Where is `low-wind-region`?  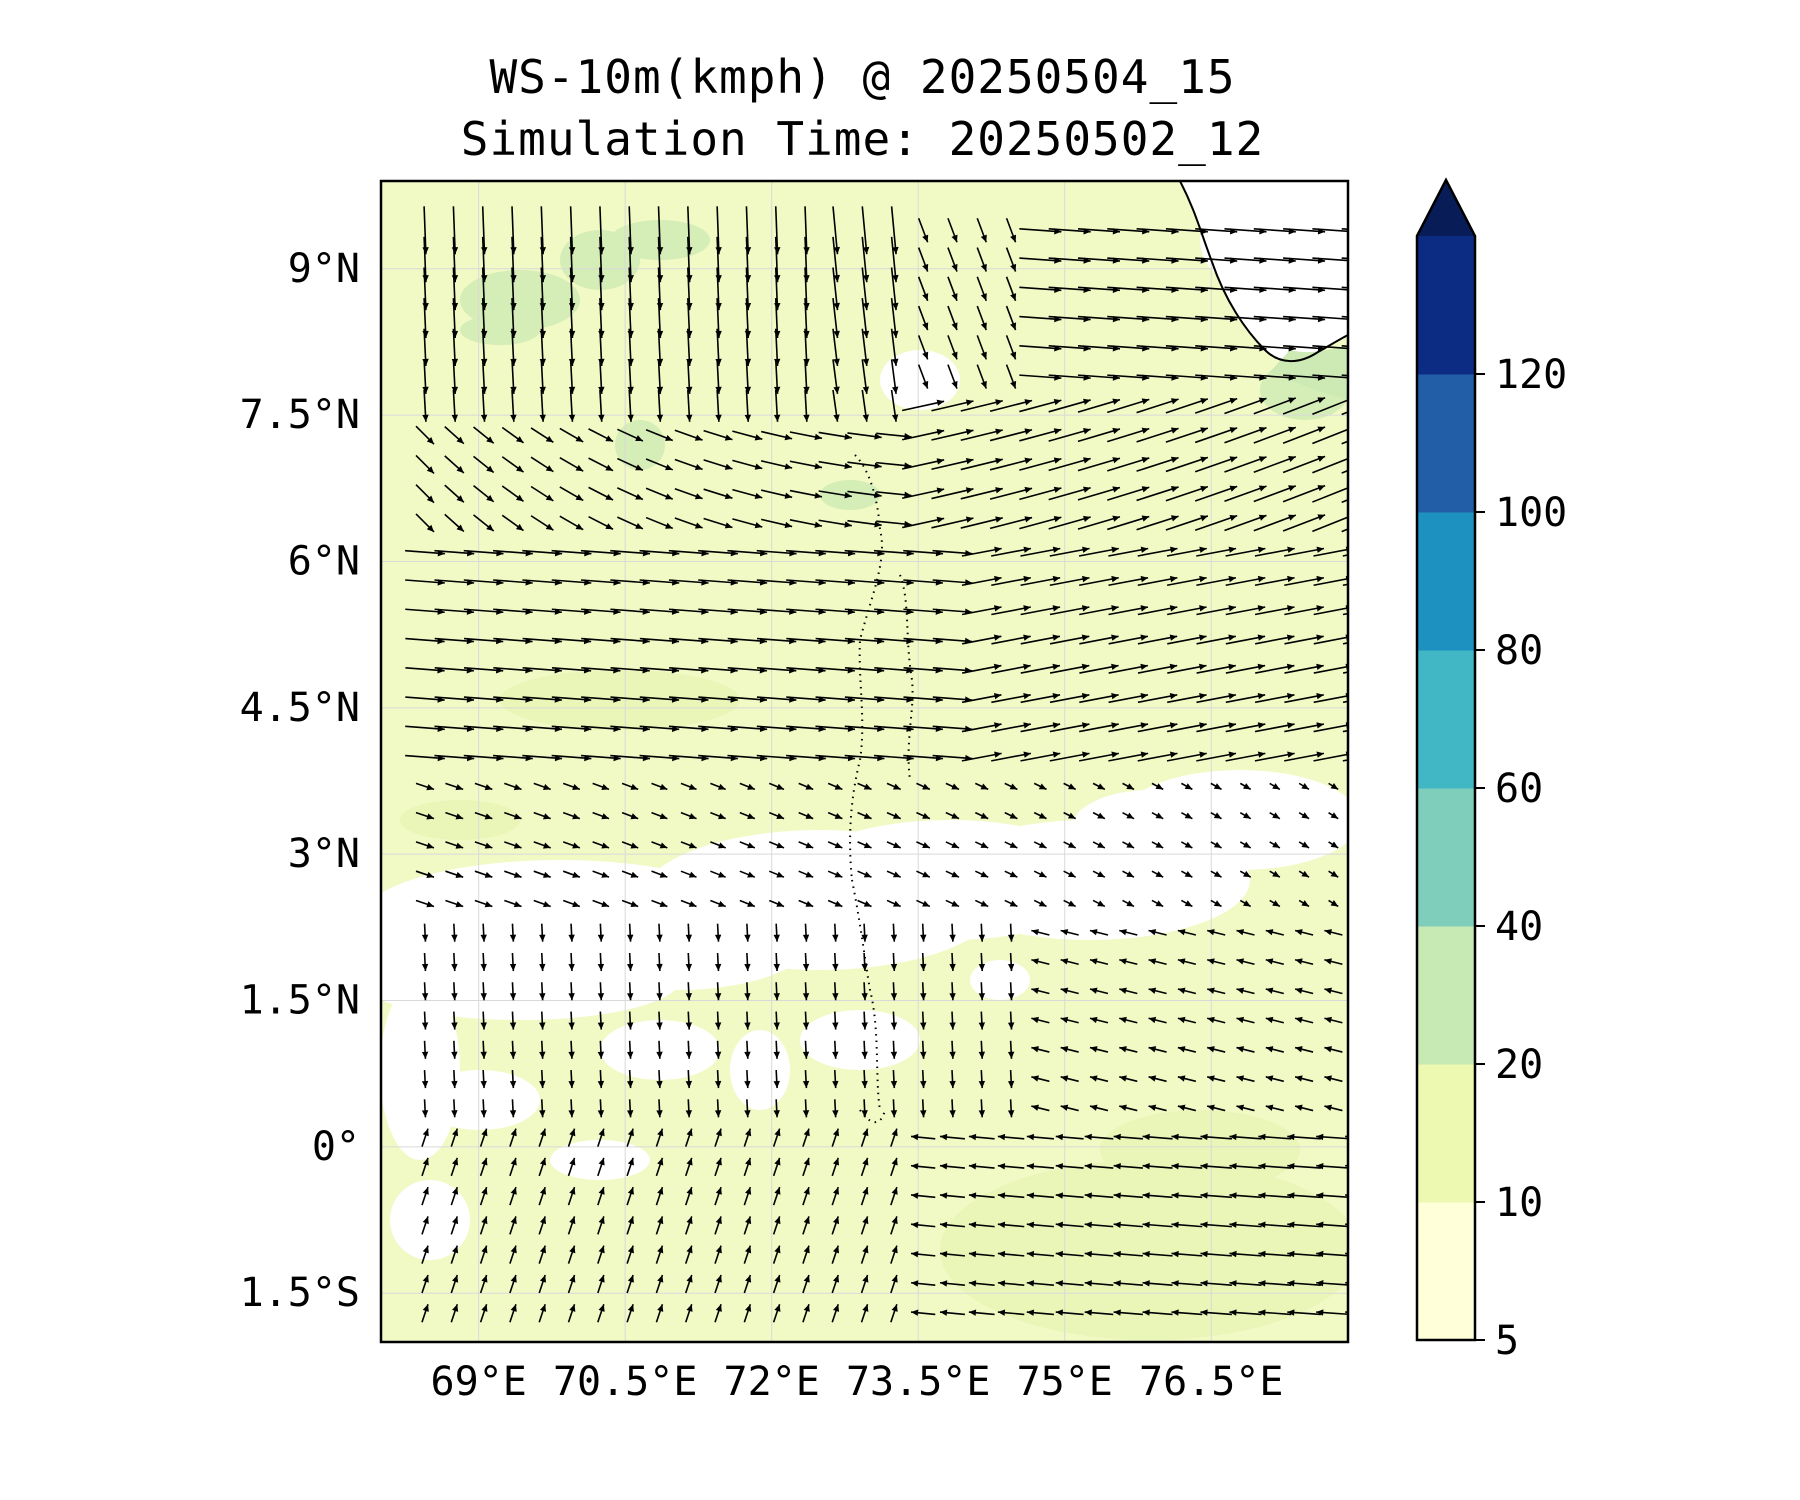 low-wind-region is located at coordinates (600, 1160).